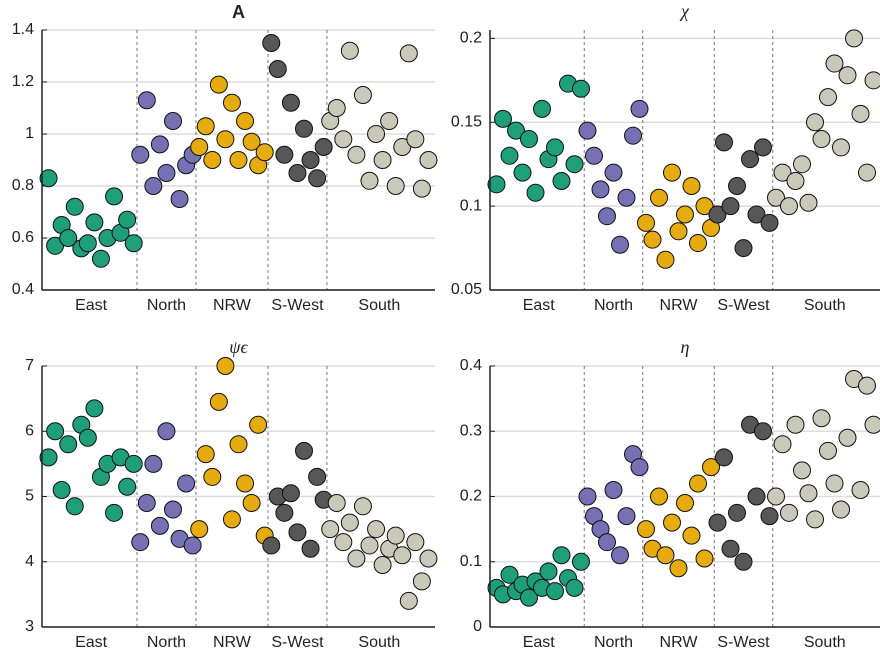 The width and height of the screenshot is (880, 655). What do you see at coordinates (29, 365) in the screenshot?
I see `y-tick-label: 7` at bounding box center [29, 365].